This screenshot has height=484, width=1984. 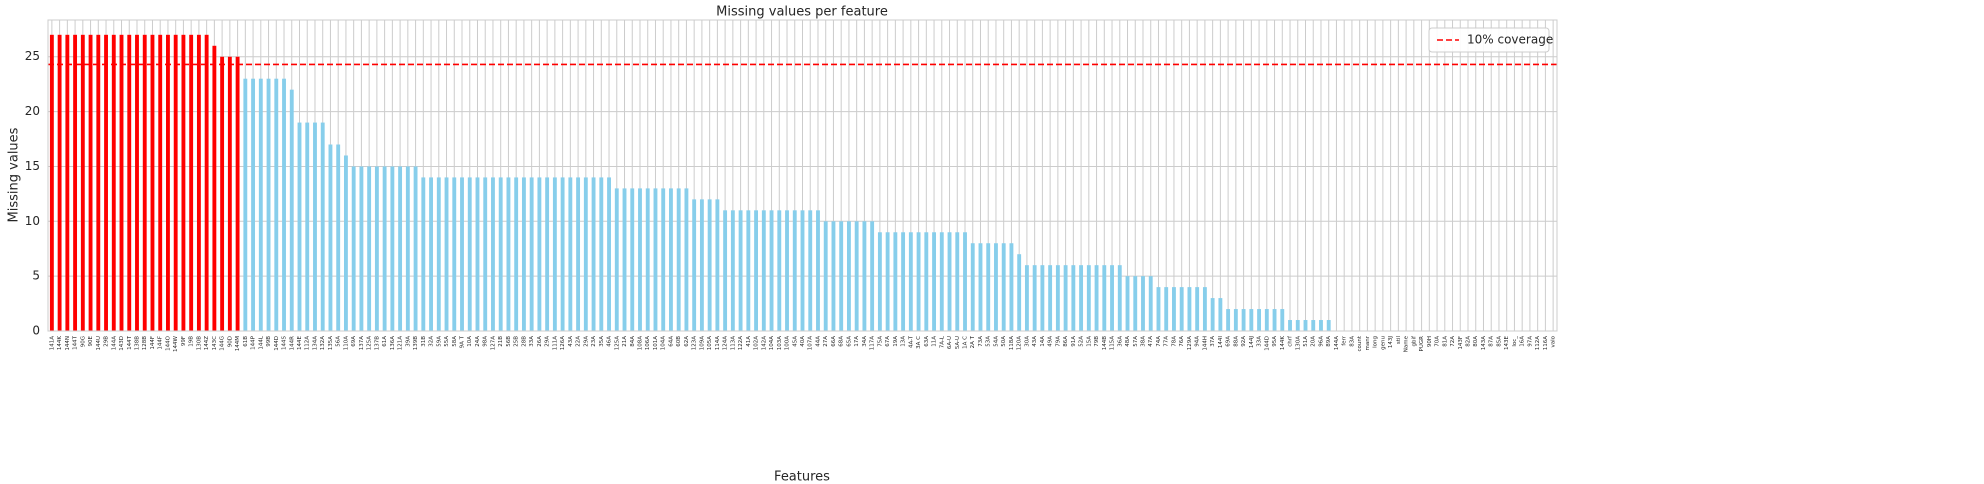 I want to click on x-tick-label: 143C, so click(x=215, y=343).